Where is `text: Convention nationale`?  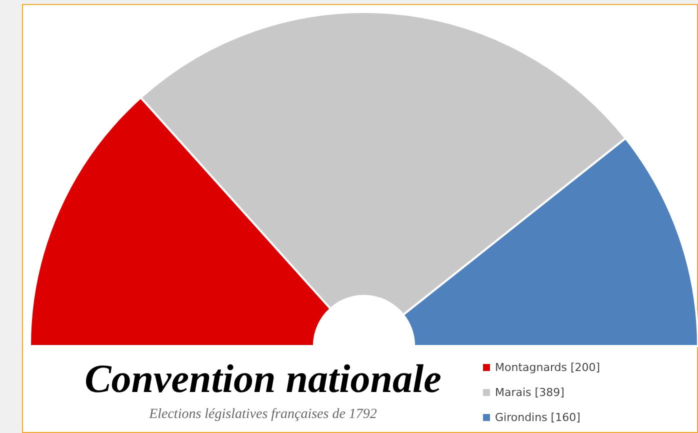 text: Convention nationale is located at coordinates (263, 378).